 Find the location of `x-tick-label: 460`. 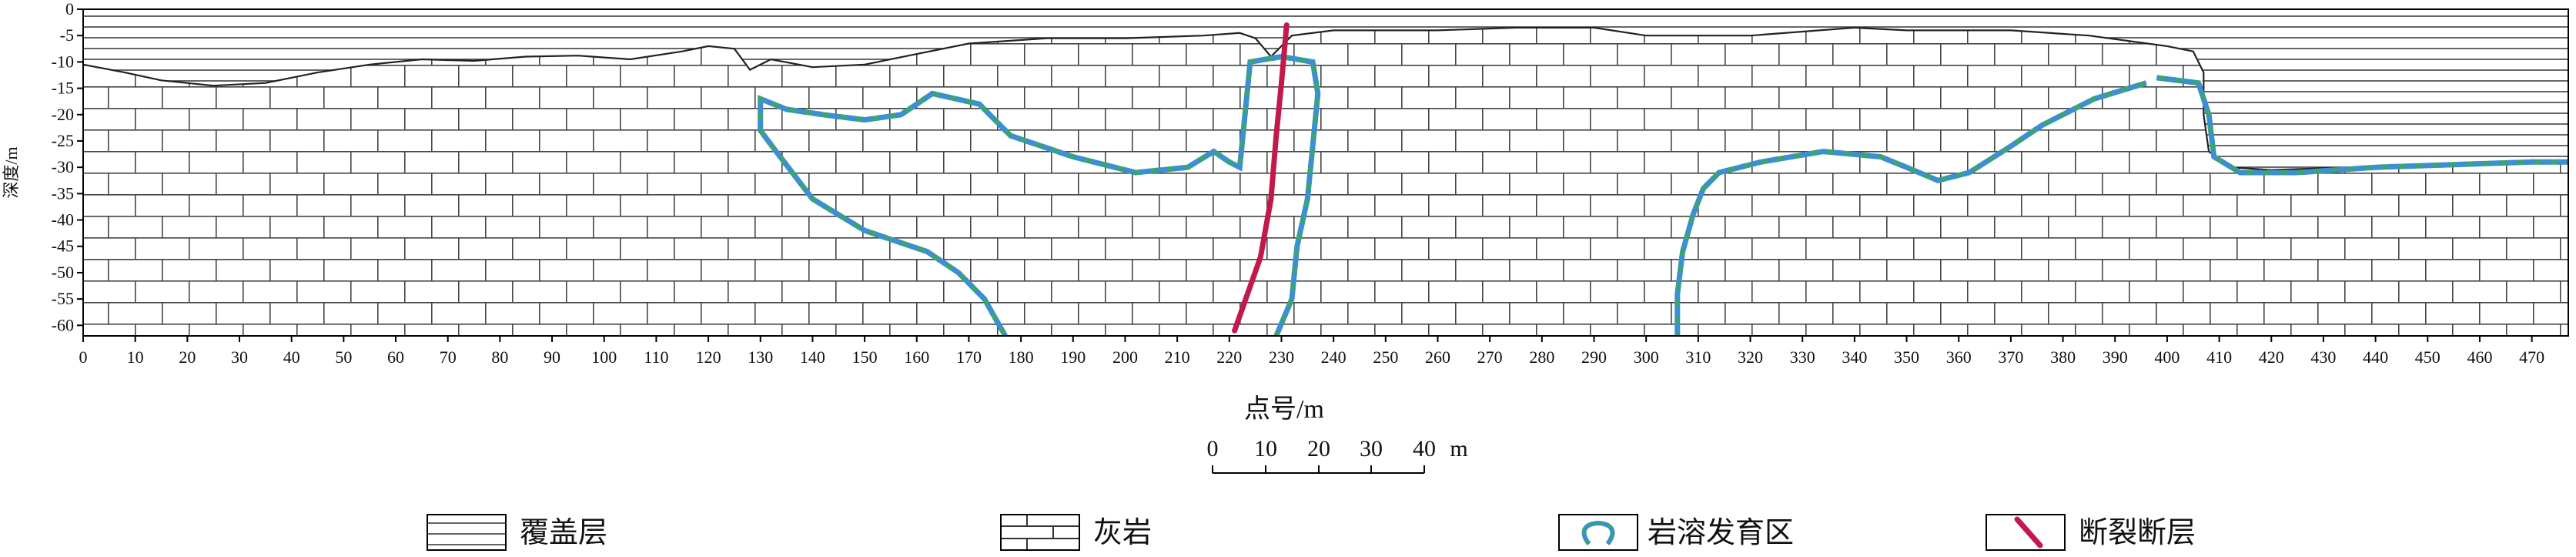

x-tick-label: 460 is located at coordinates (2479, 357).